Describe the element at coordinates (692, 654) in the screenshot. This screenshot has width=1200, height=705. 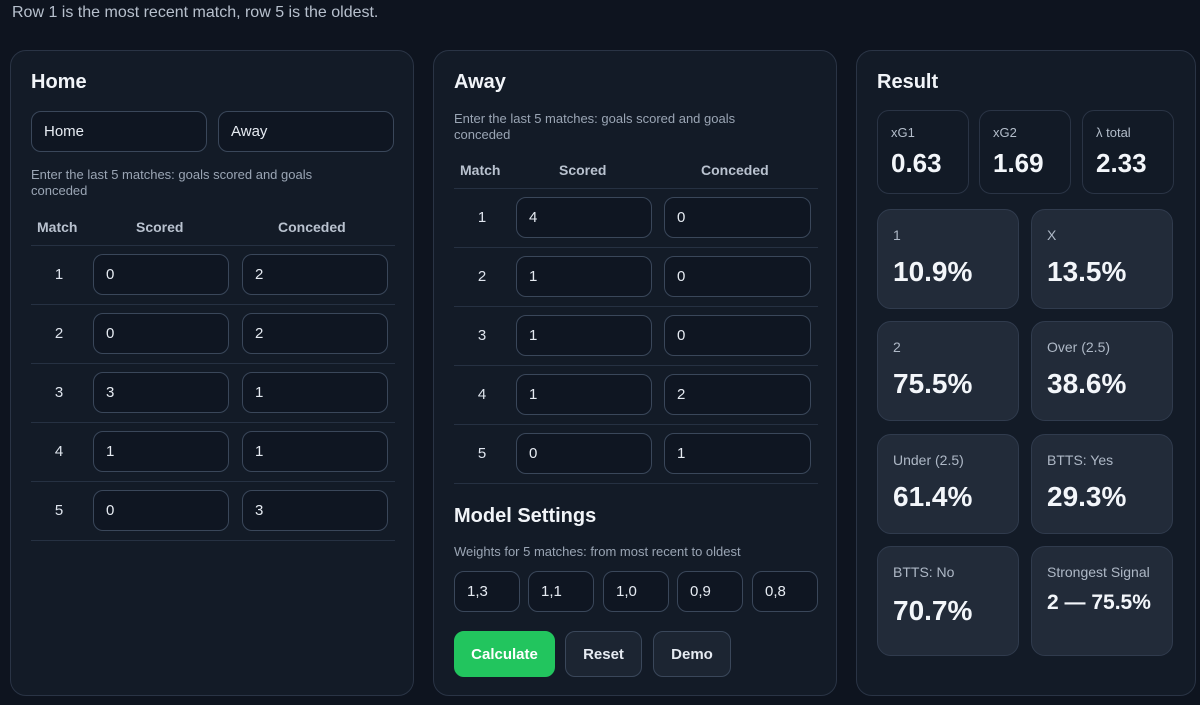
I see `demo-button: Demo` at that location.